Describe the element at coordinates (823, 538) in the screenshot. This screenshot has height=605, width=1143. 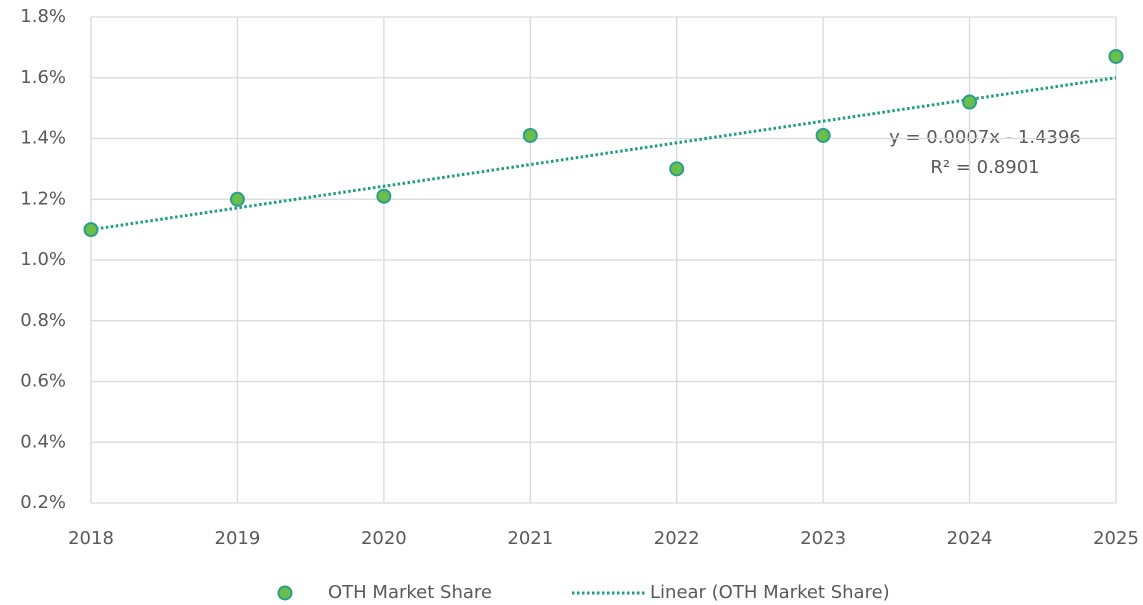
I see `x-tick-label: 2023` at that location.